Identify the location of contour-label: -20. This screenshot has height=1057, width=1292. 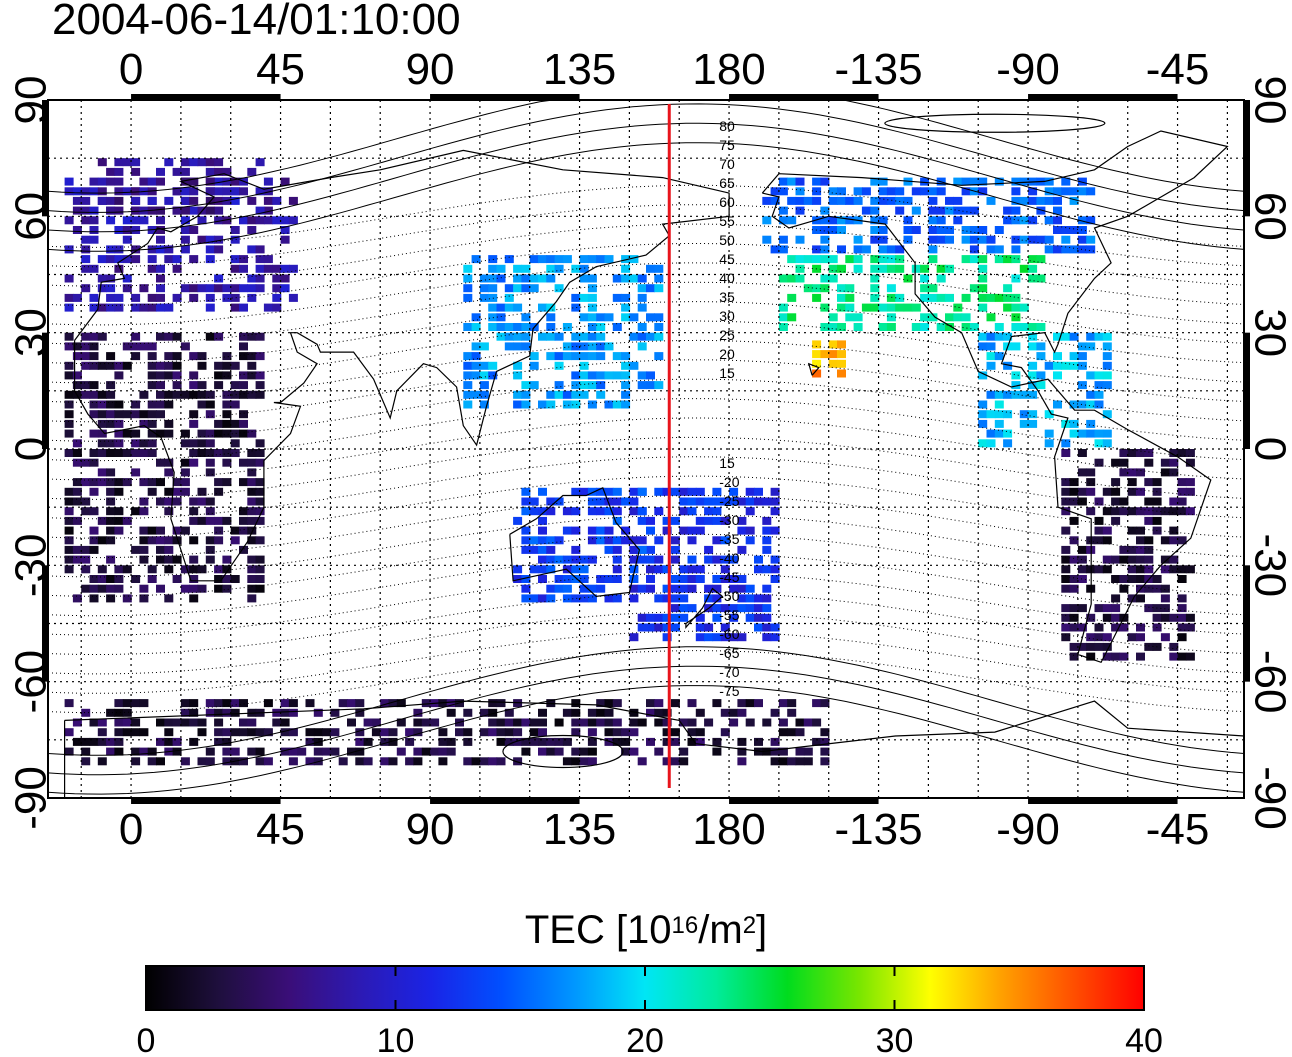
(729, 482).